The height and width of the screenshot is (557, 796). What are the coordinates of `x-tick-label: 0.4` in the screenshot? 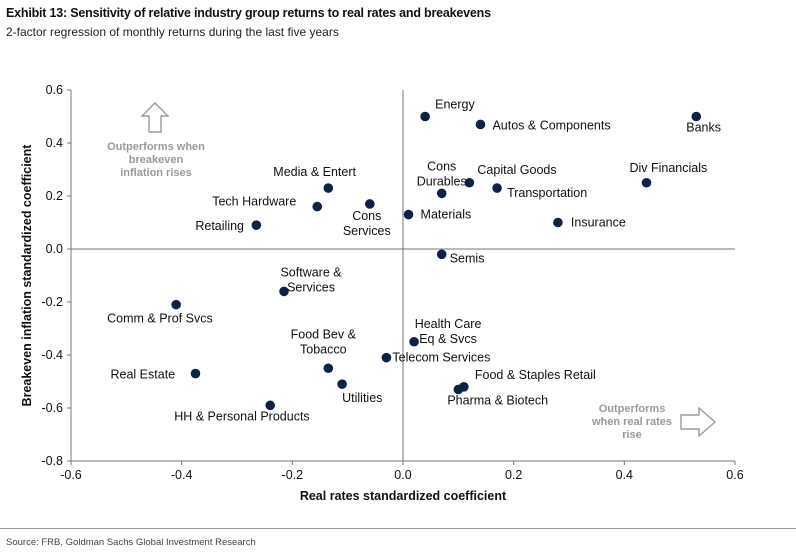 It's located at (624, 475).